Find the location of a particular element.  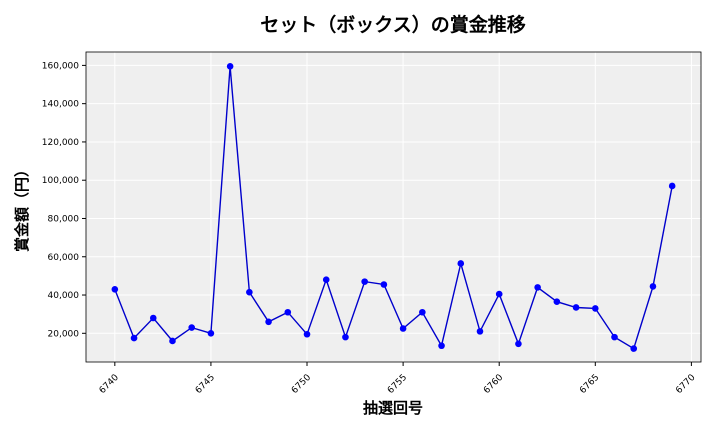

x-tick-label: 6745 is located at coordinates (205, 384).